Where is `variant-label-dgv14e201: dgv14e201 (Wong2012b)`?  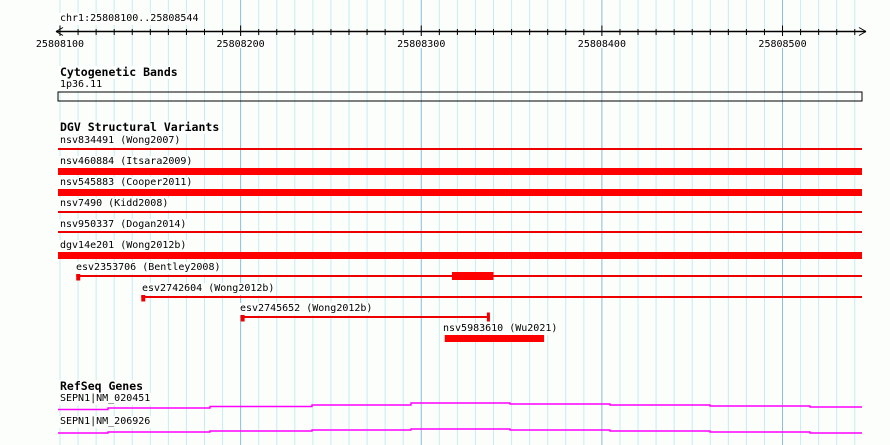 variant-label-dgv14e201: dgv14e201 (Wong2012b) is located at coordinates (123, 246).